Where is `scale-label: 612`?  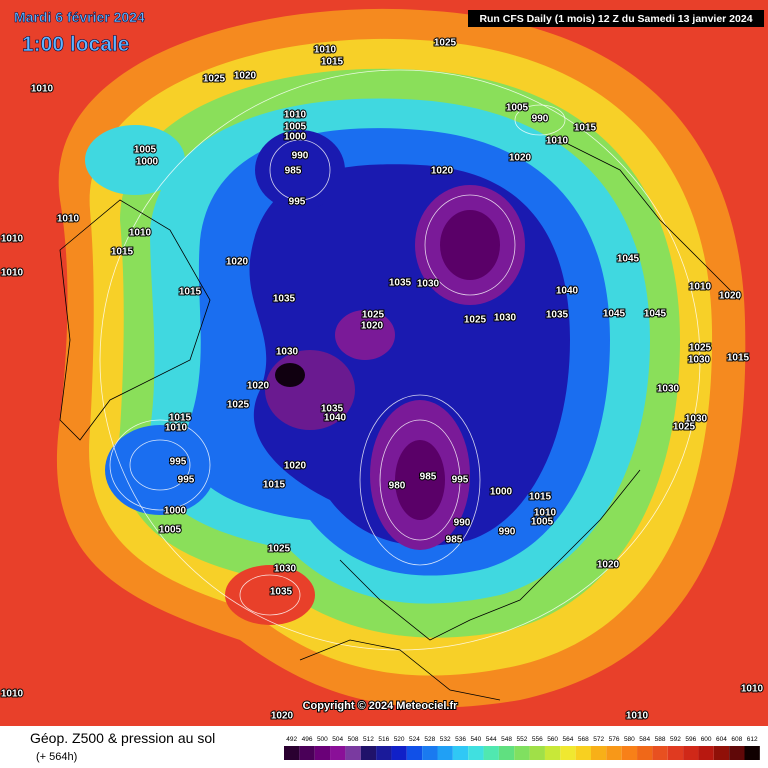
scale-label: 612 is located at coordinates (752, 739).